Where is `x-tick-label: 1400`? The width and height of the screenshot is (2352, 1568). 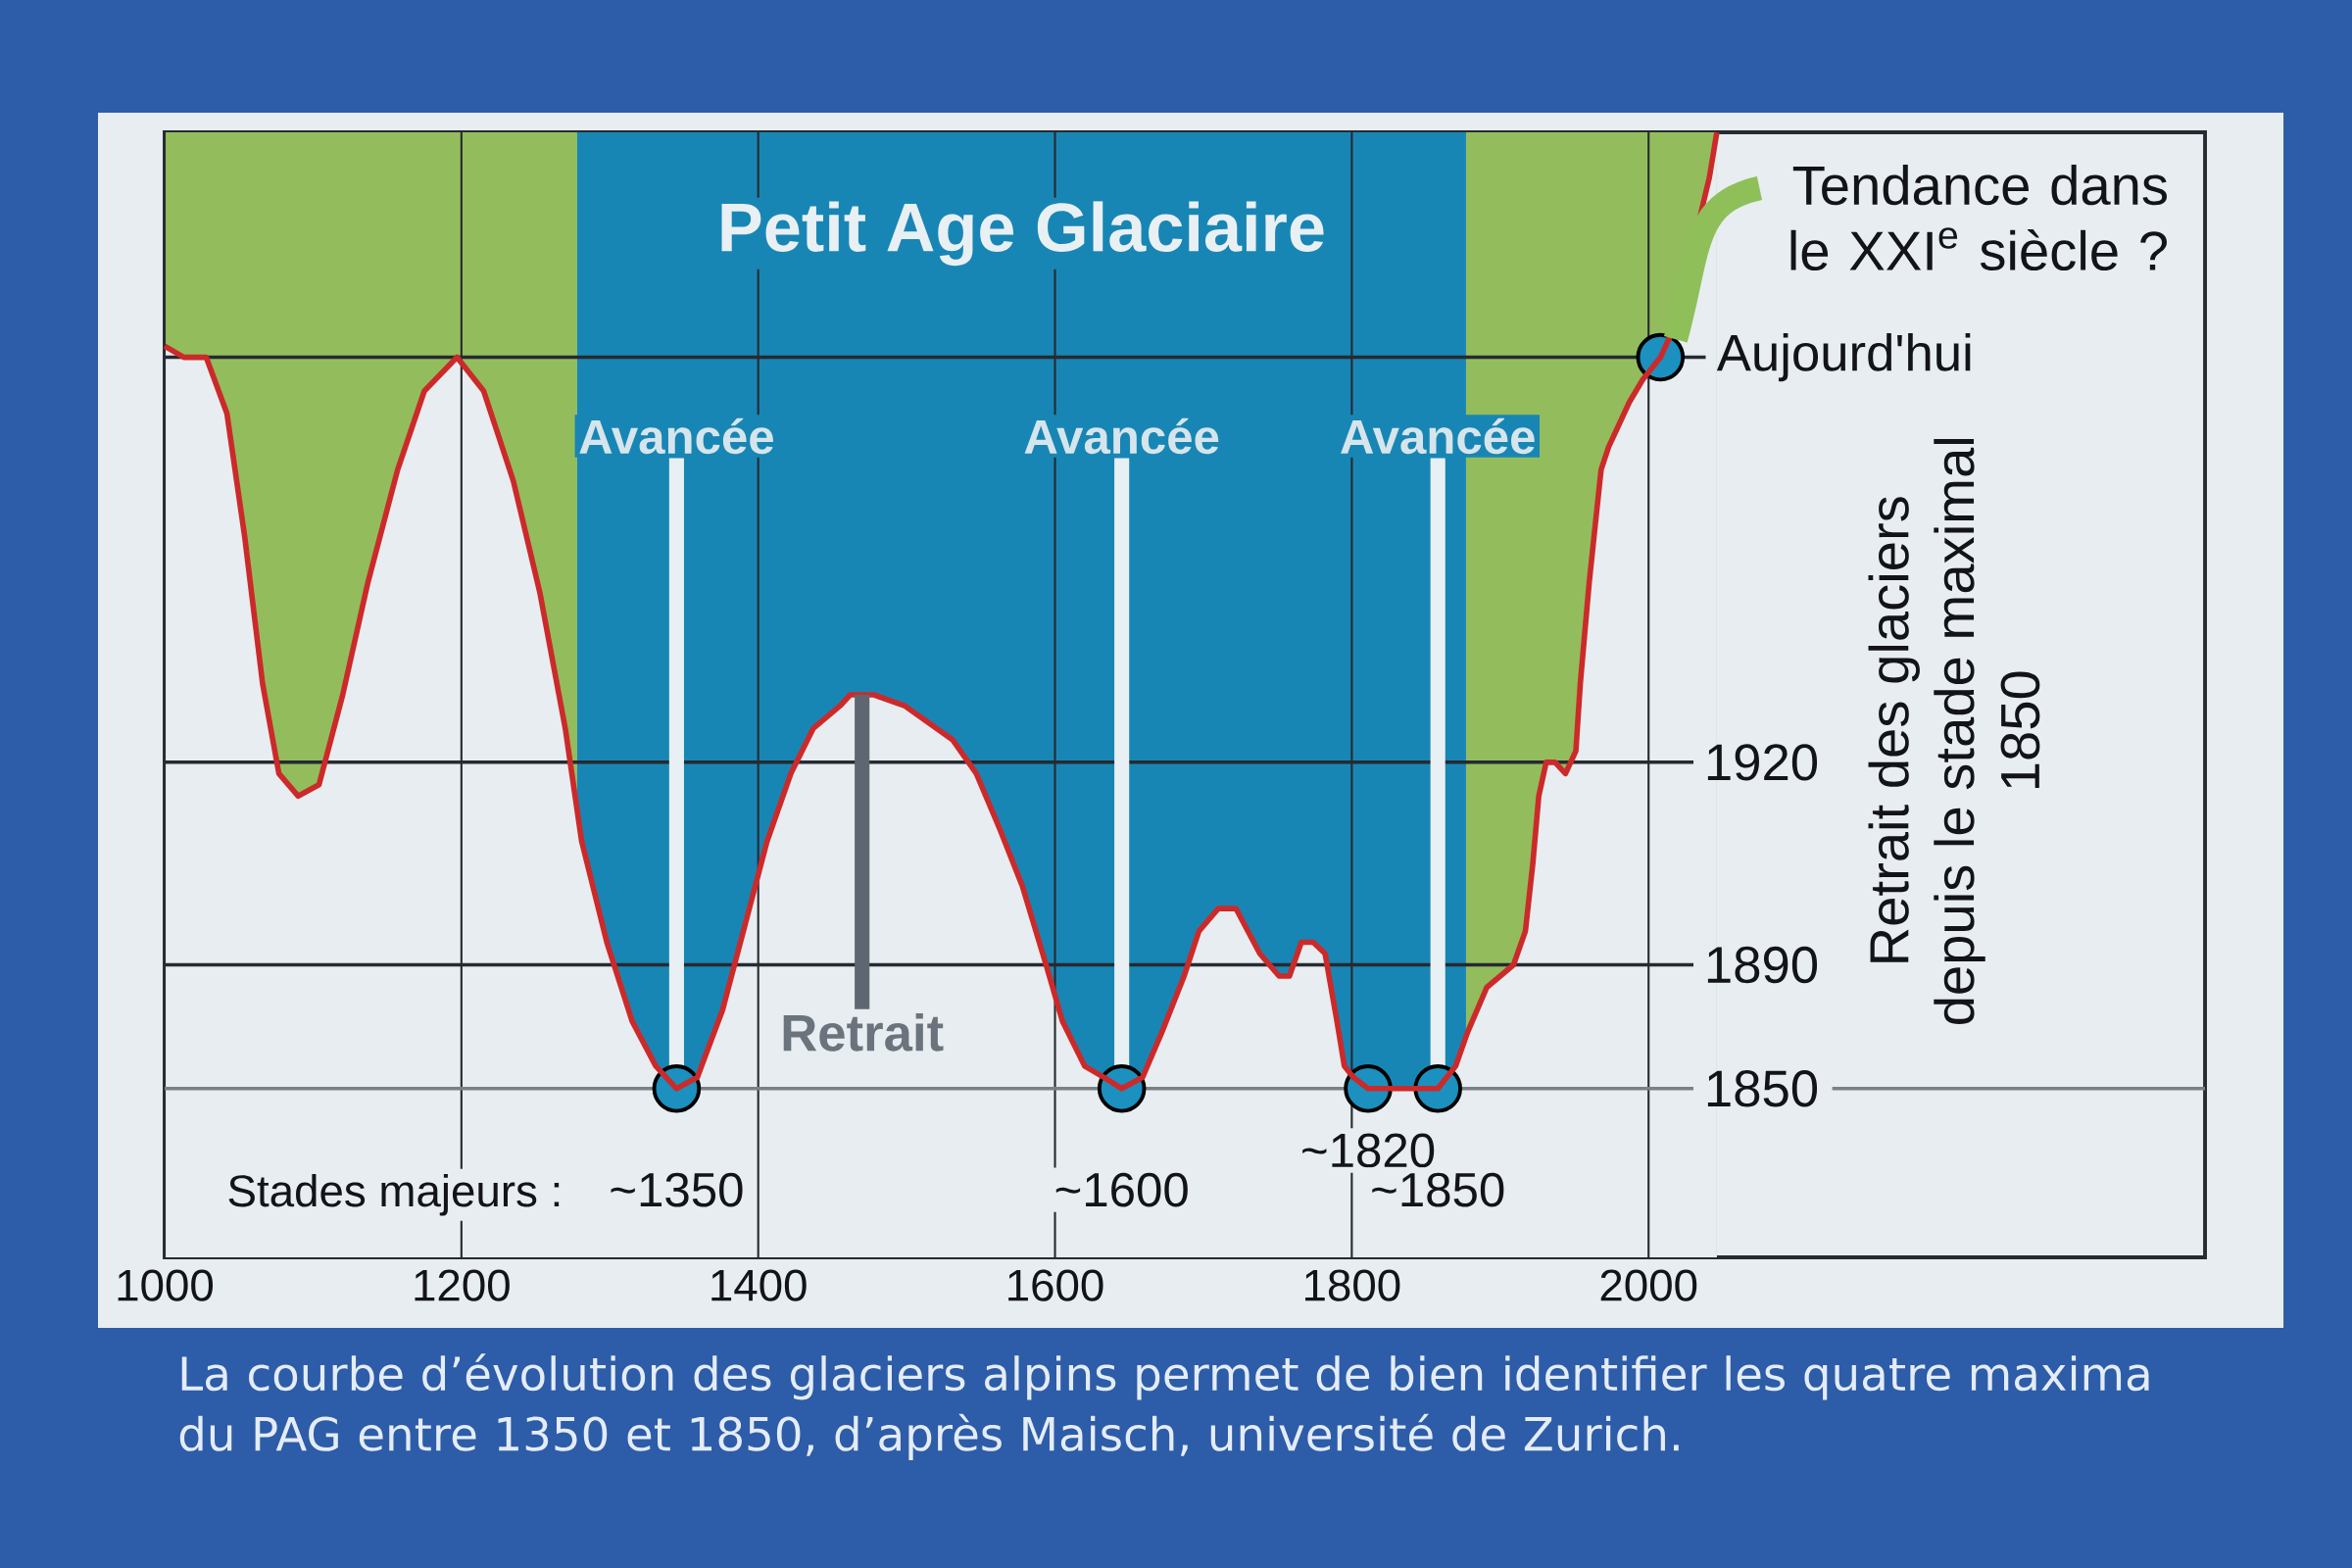 x-tick-label: 1400 is located at coordinates (759, 1285).